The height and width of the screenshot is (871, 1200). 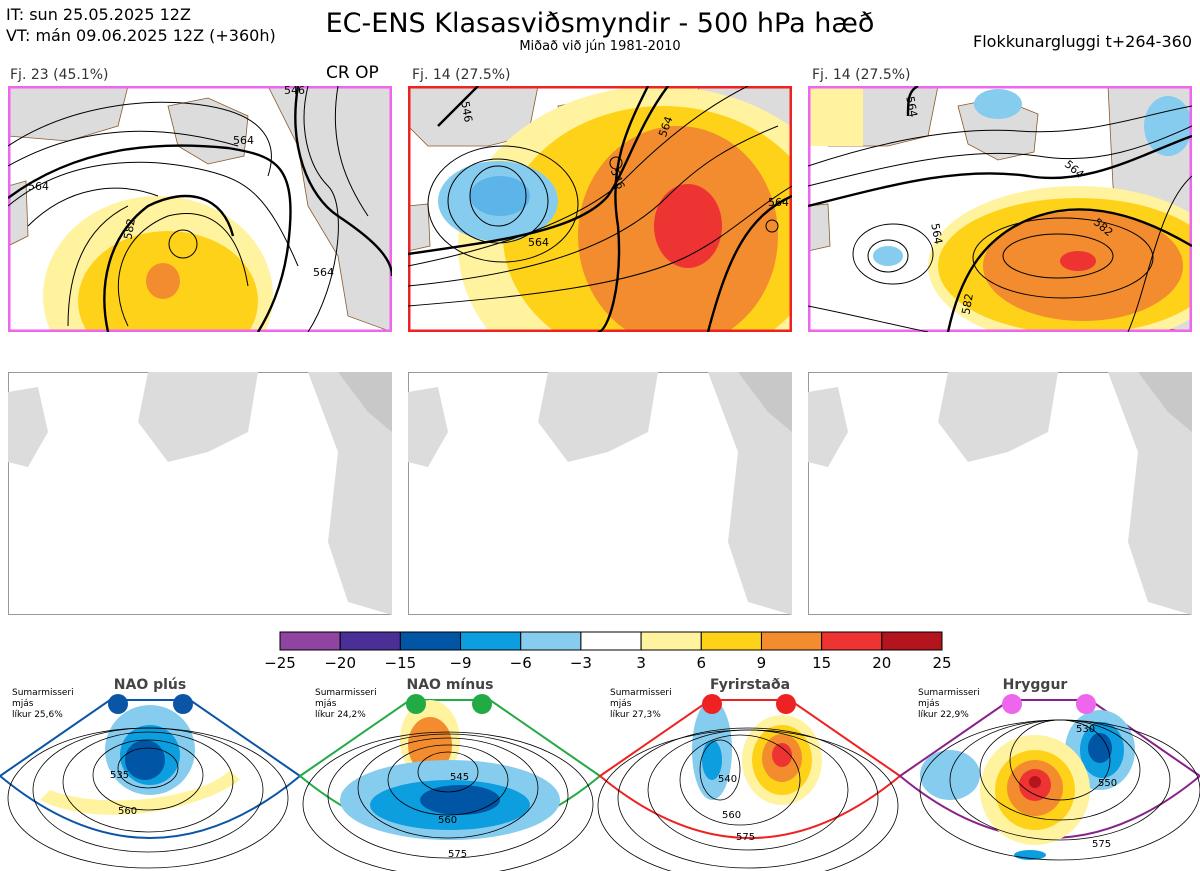 What do you see at coordinates (949, 704) in the screenshot?
I see `regime-info-ridge: Sumarmisseri mjás líkur 22,9%` at bounding box center [949, 704].